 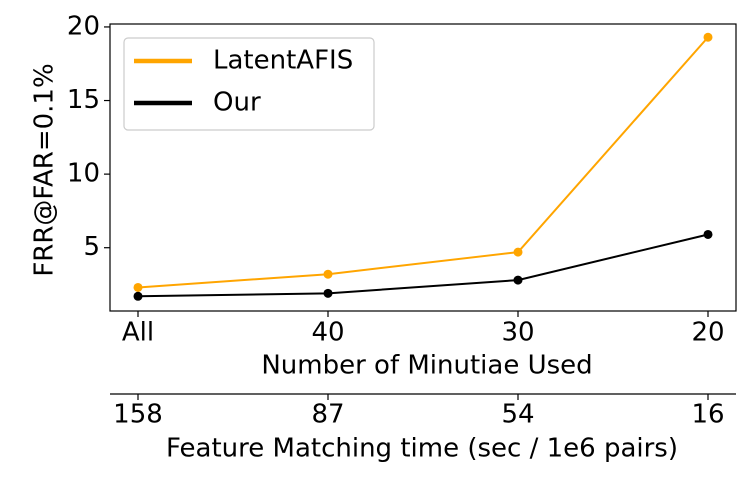 I want to click on legend-label: Our, so click(x=237, y=103).